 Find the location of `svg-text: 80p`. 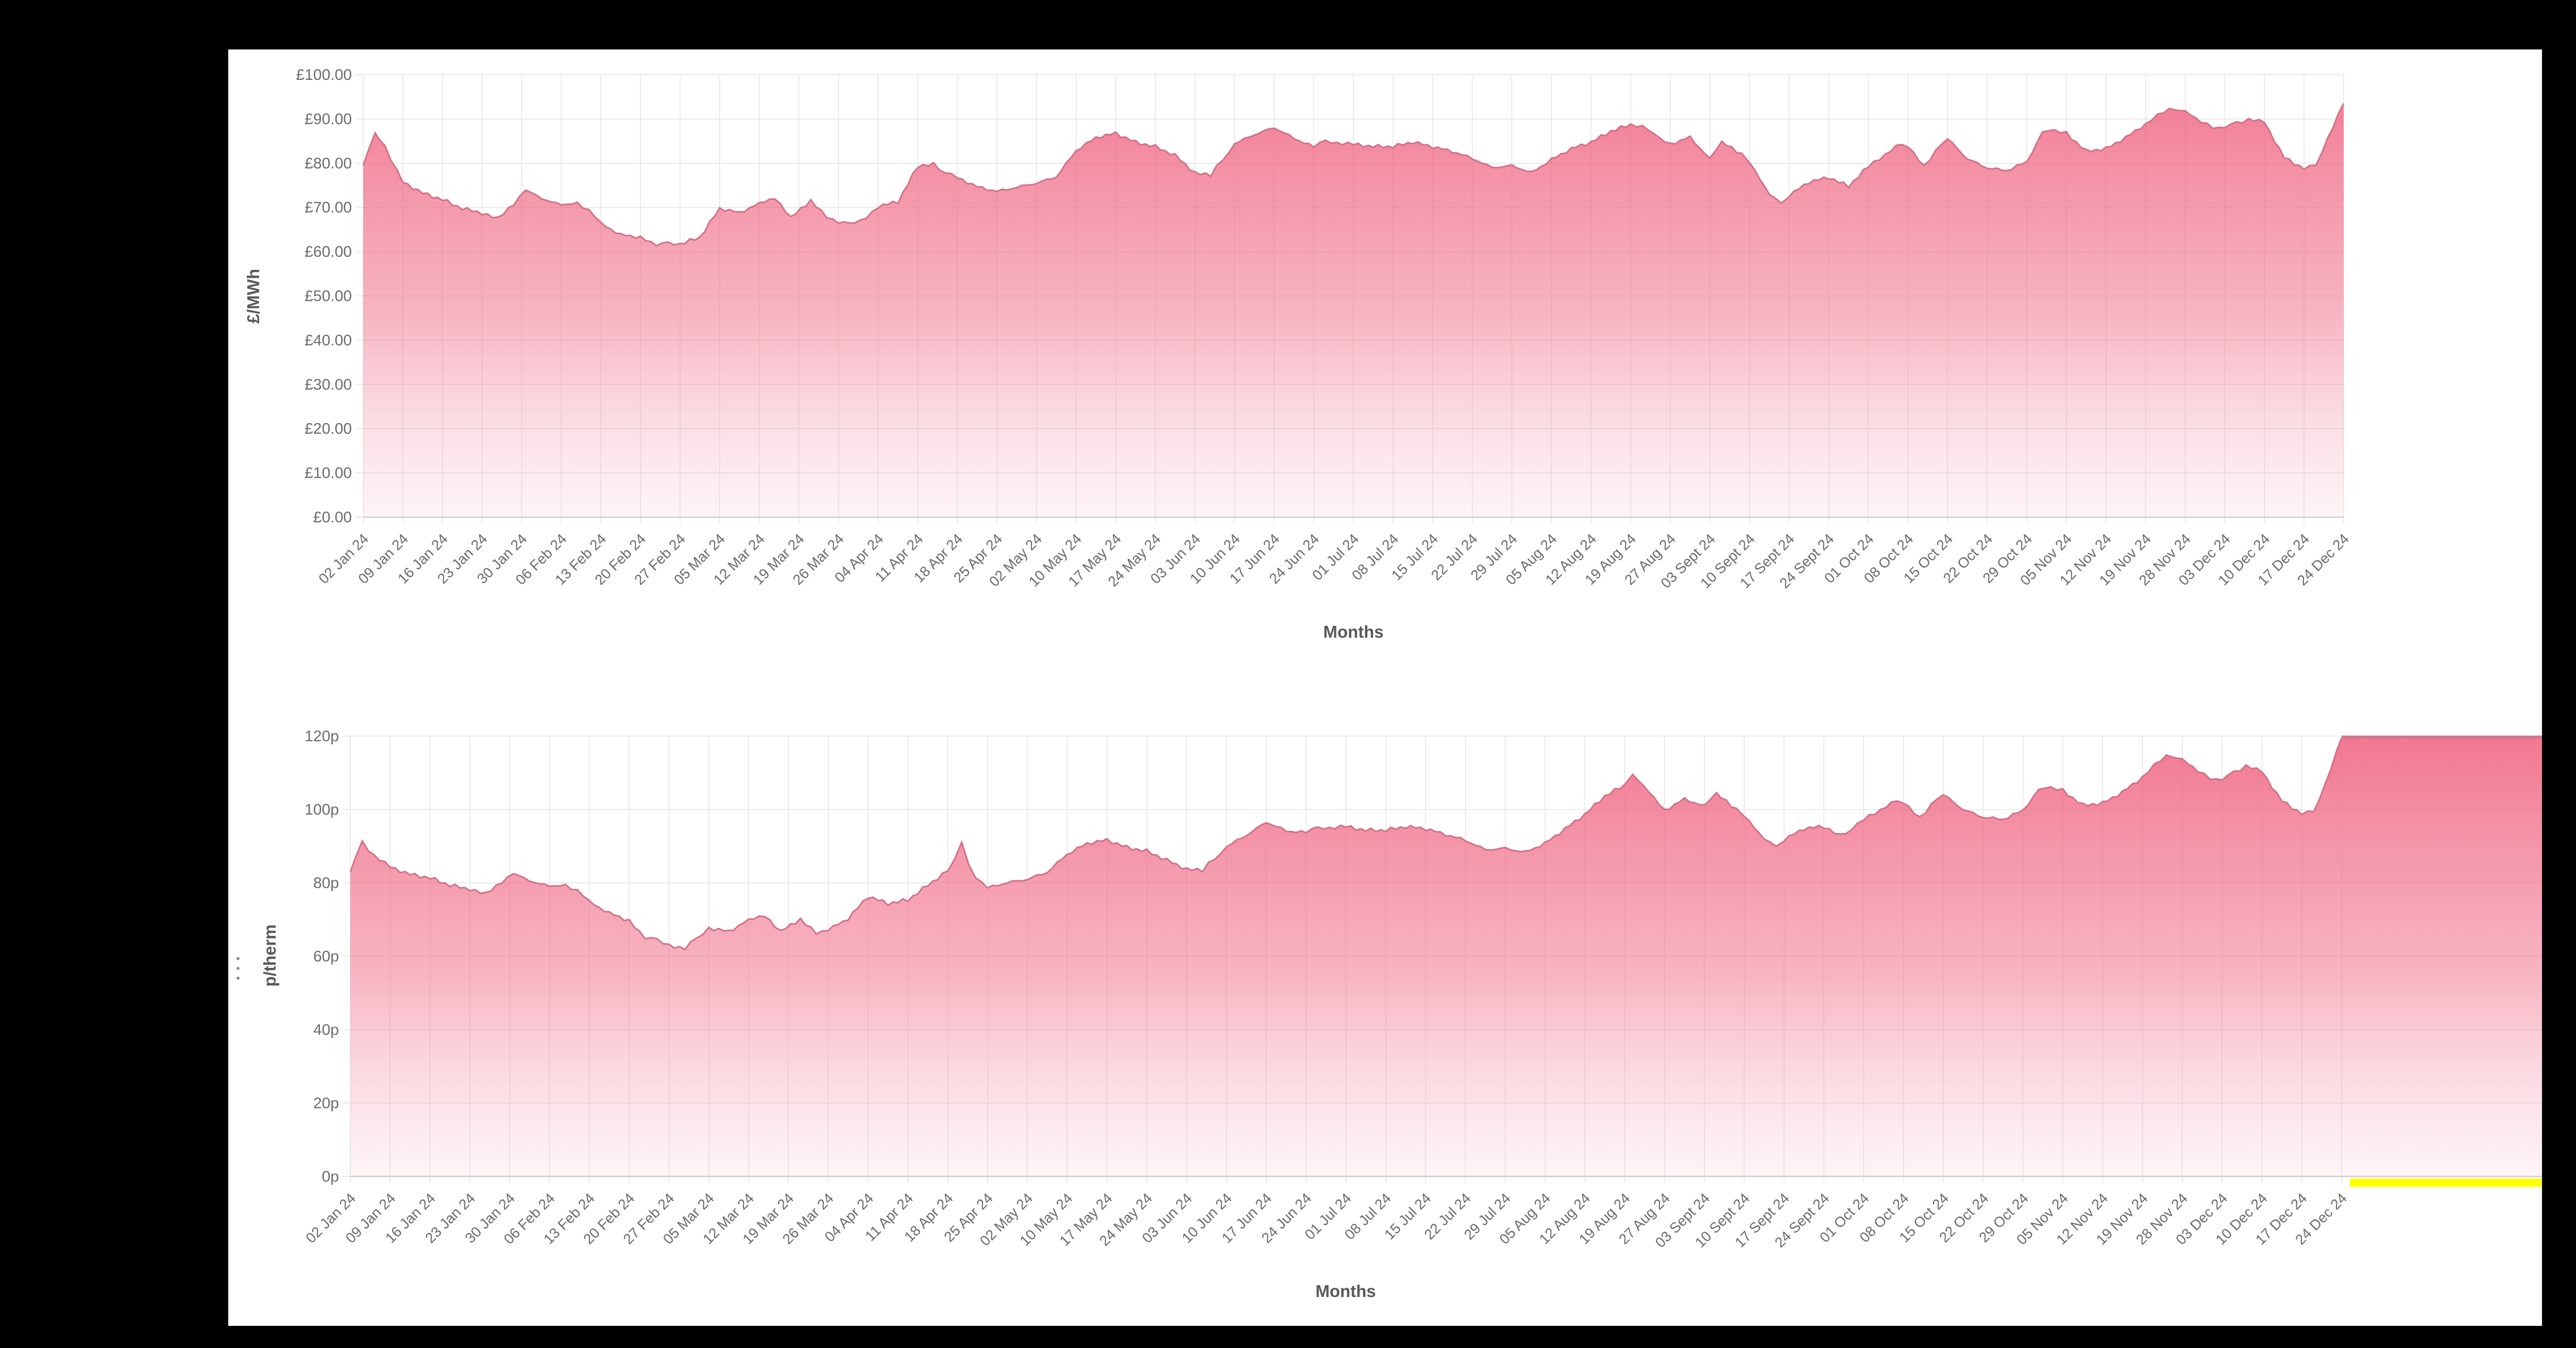

svg-text: 80p is located at coordinates (326, 883).